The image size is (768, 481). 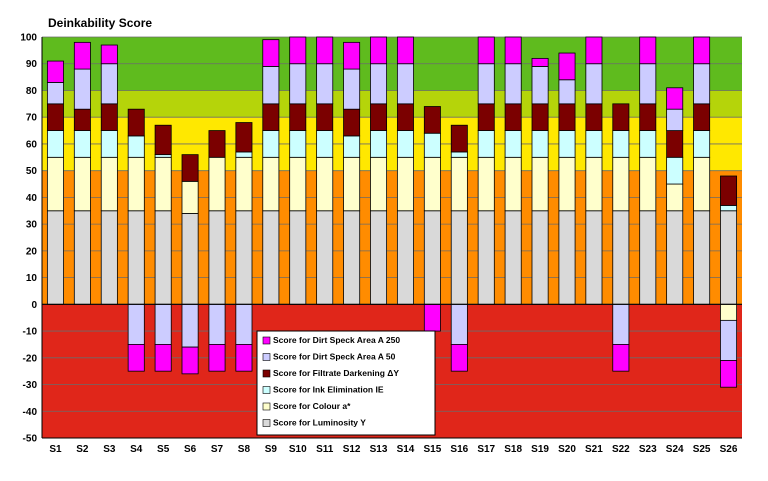 I want to click on y-tick-label: 50, so click(x=32, y=171).